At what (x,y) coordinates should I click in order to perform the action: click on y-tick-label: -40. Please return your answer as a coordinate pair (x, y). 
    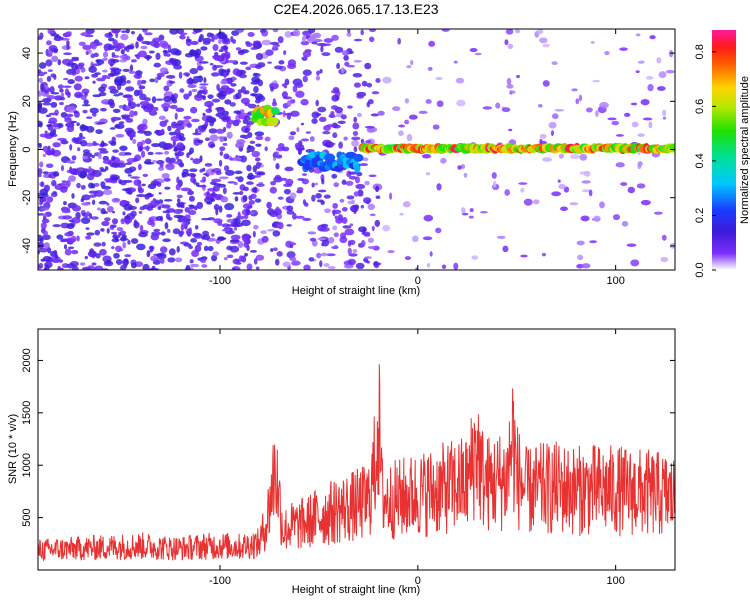
    Looking at the image, I should click on (27, 246).